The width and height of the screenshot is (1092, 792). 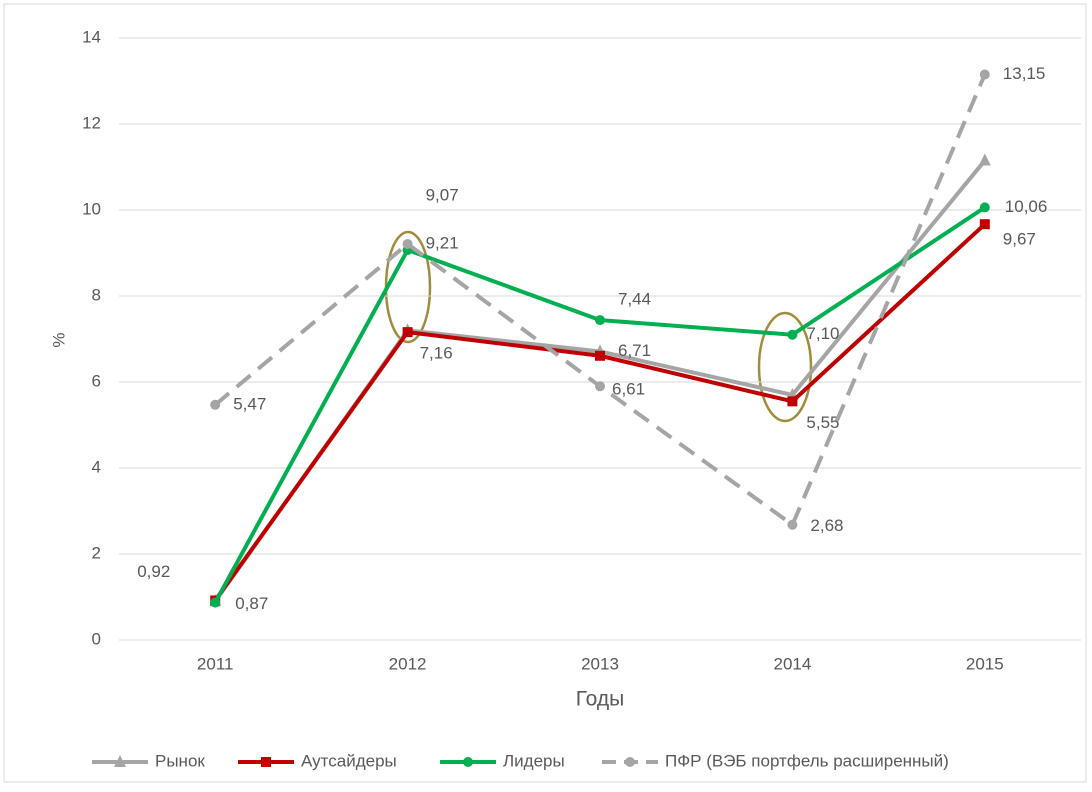 What do you see at coordinates (349, 760) in the screenshot?
I see `legend-label: Аутсайдеры` at bounding box center [349, 760].